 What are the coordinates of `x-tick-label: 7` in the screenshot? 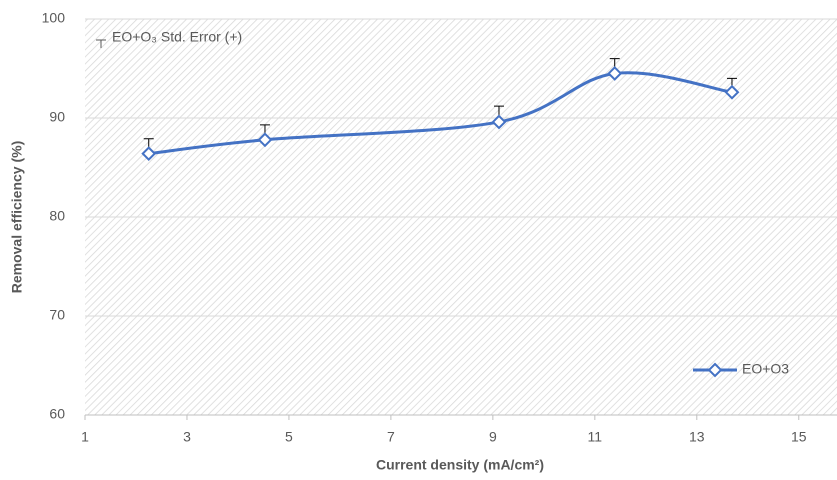 It's located at (391, 437).